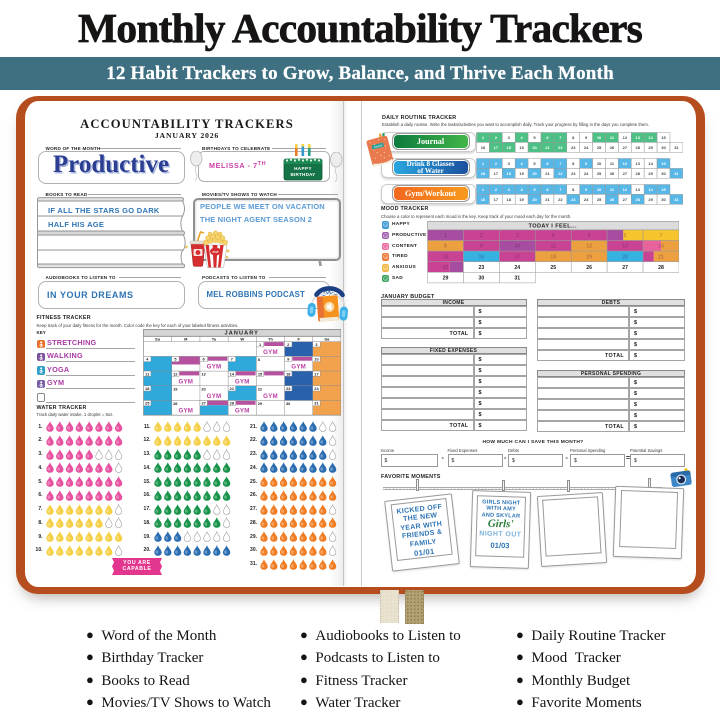  I want to click on svg-text: JANUARY, so click(241, 334).